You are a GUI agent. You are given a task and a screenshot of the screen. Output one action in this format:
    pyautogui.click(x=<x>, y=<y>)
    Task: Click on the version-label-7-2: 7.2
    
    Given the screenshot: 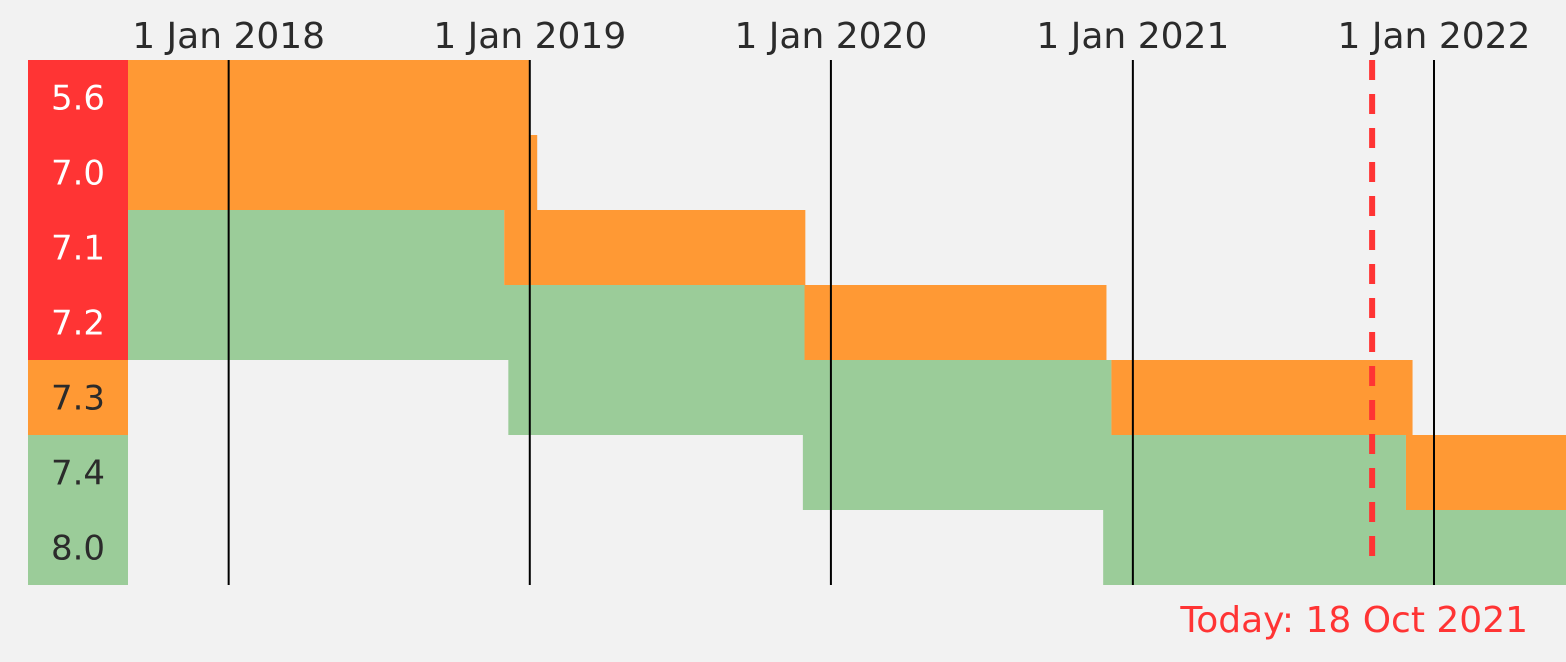 What is the action you would take?
    pyautogui.click(x=78, y=324)
    